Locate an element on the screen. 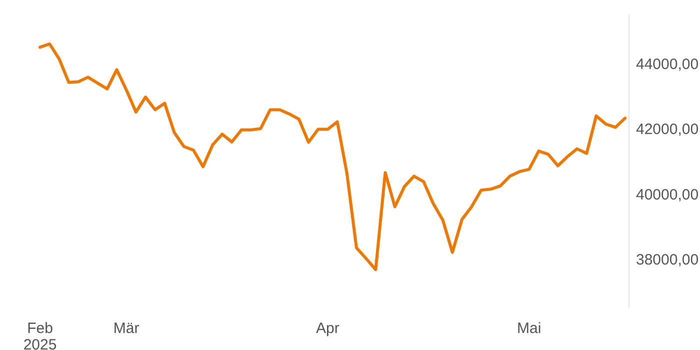 This screenshot has width=700, height=350. x-tick-label: Mai is located at coordinates (529, 328).